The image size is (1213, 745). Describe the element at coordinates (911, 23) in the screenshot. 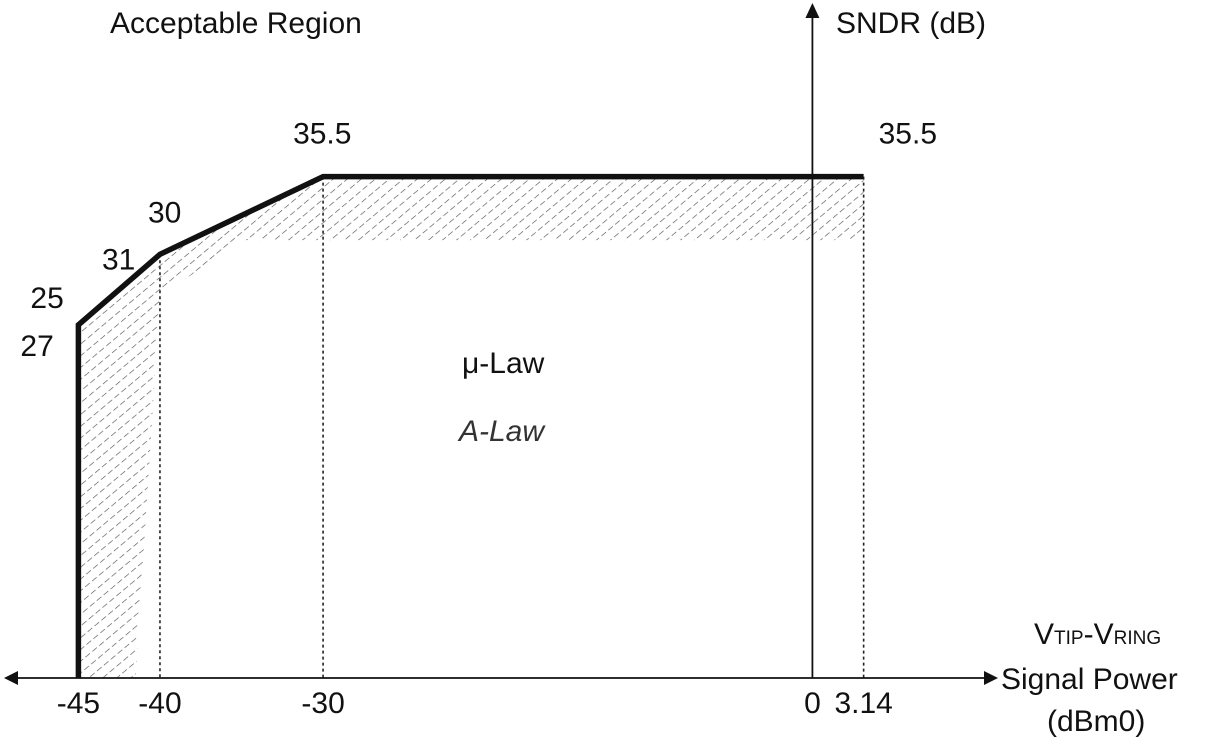

I see `y-axis-label: SNDR (dB)` at that location.